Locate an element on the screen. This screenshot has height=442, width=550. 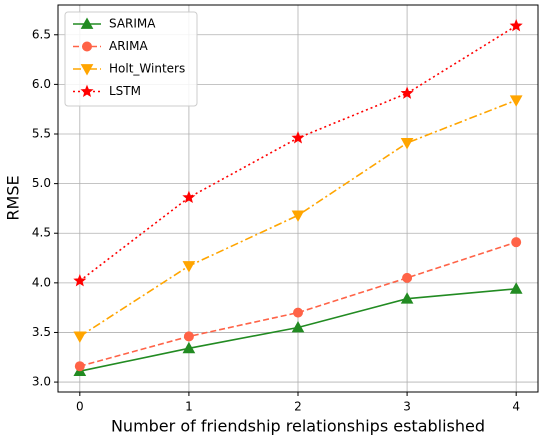
y-axis-label: RMSE is located at coordinates (13, 197).